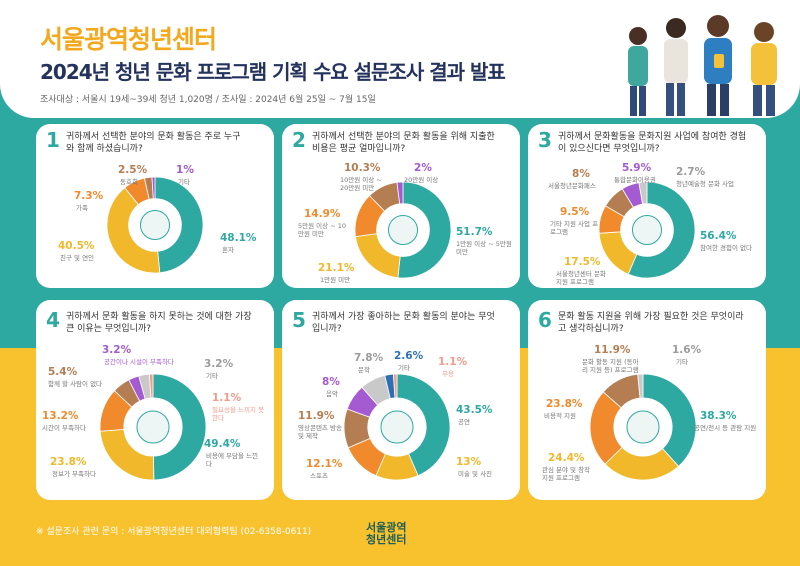  Describe the element at coordinates (575, 212) in the screenshot. I see `q3-slice-2-value: 9.5%` at that location.